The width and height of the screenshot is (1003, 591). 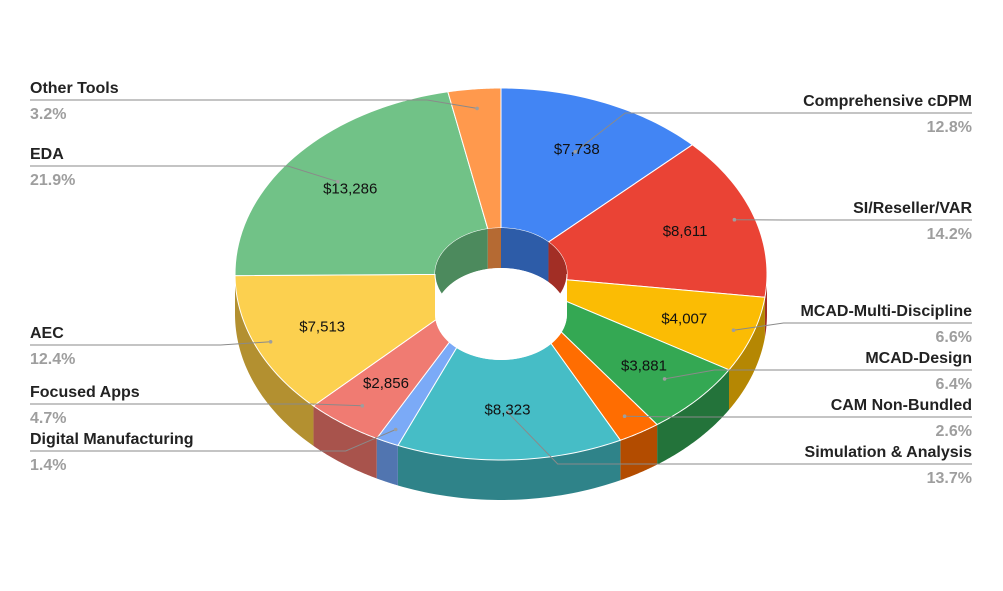 What do you see at coordinates (954, 431) in the screenshot?
I see `percent-cam-non-bundled: 2.6%` at bounding box center [954, 431].